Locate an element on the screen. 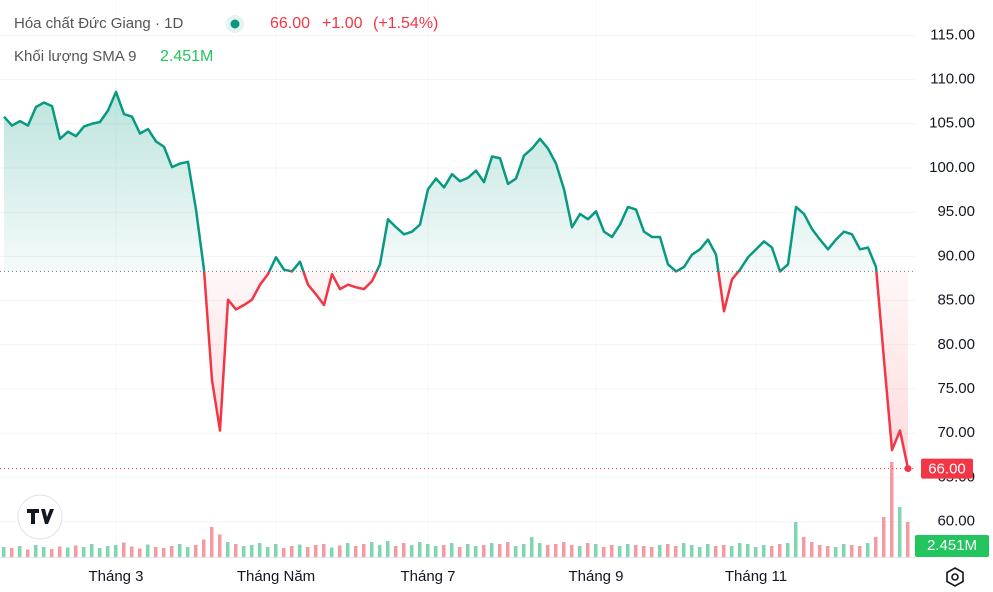  y-tick-label: 85.00 is located at coordinates (956, 300).